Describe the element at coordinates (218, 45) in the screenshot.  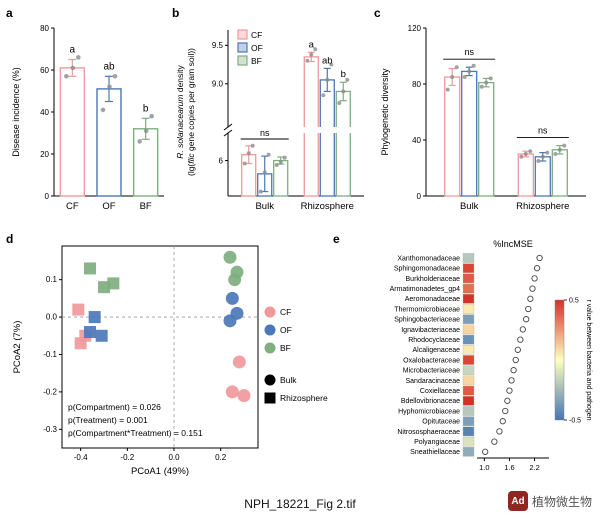
I see `svg-text: 9.5` at that location.